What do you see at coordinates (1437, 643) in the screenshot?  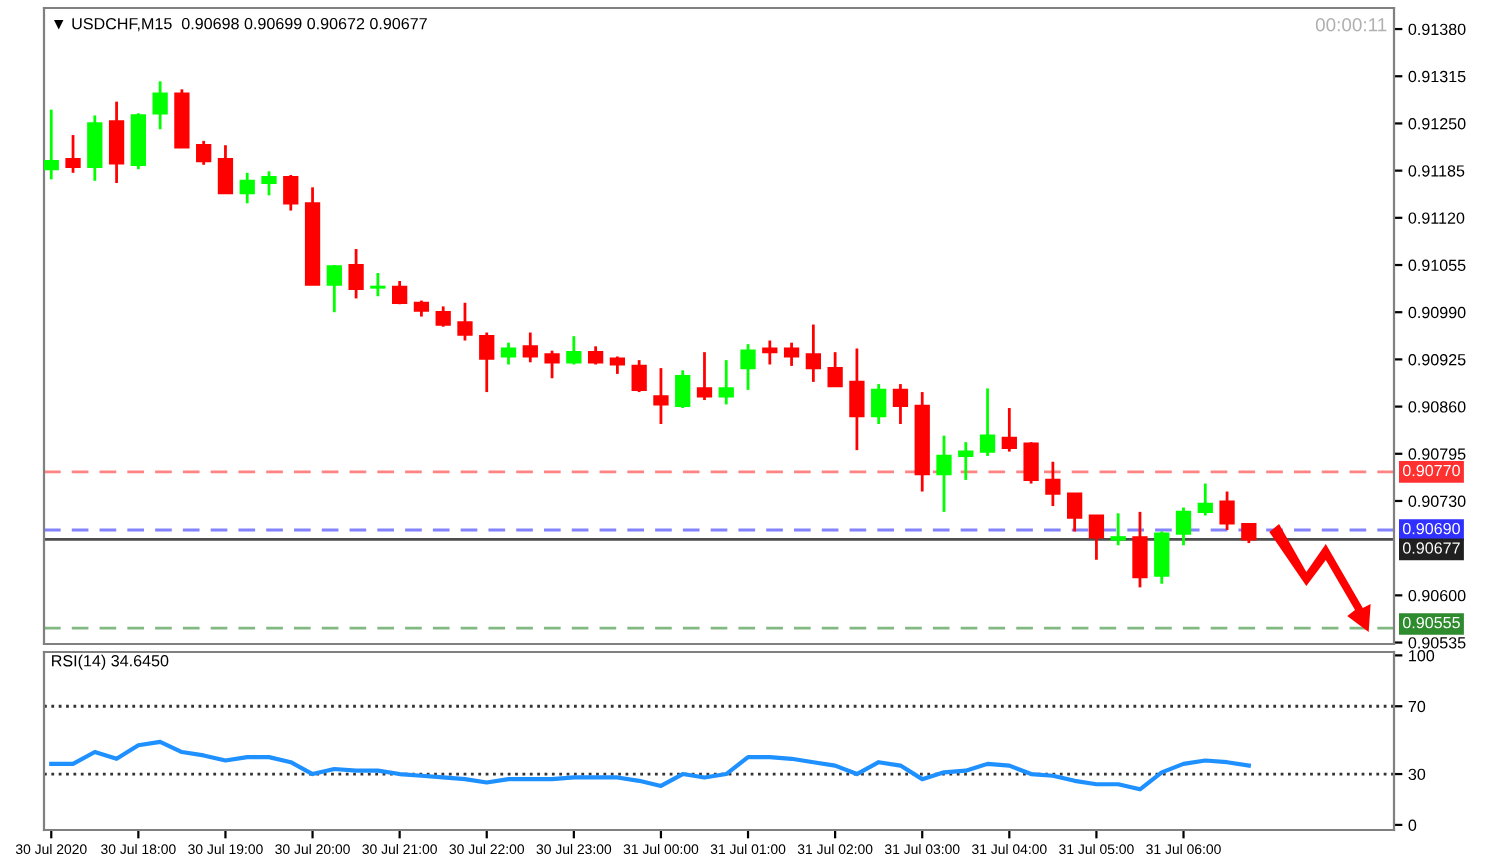 I see `y-tick-label: 0.90535` at bounding box center [1437, 643].